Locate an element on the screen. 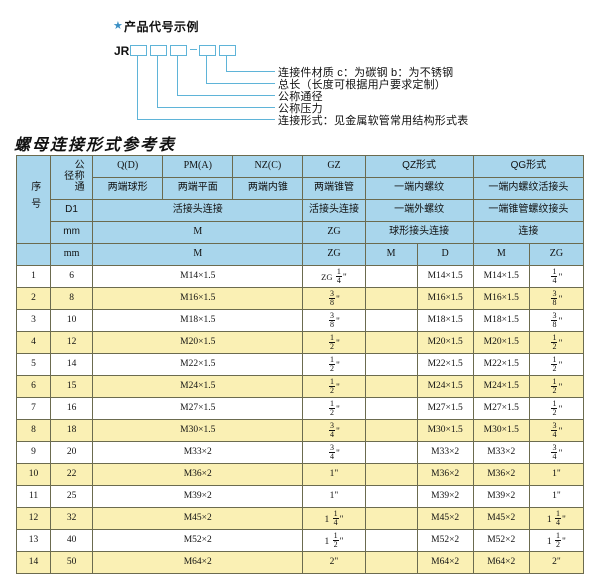 This screenshot has width=600, height=574. row-qg-m: M36×2 is located at coordinates (501, 474).